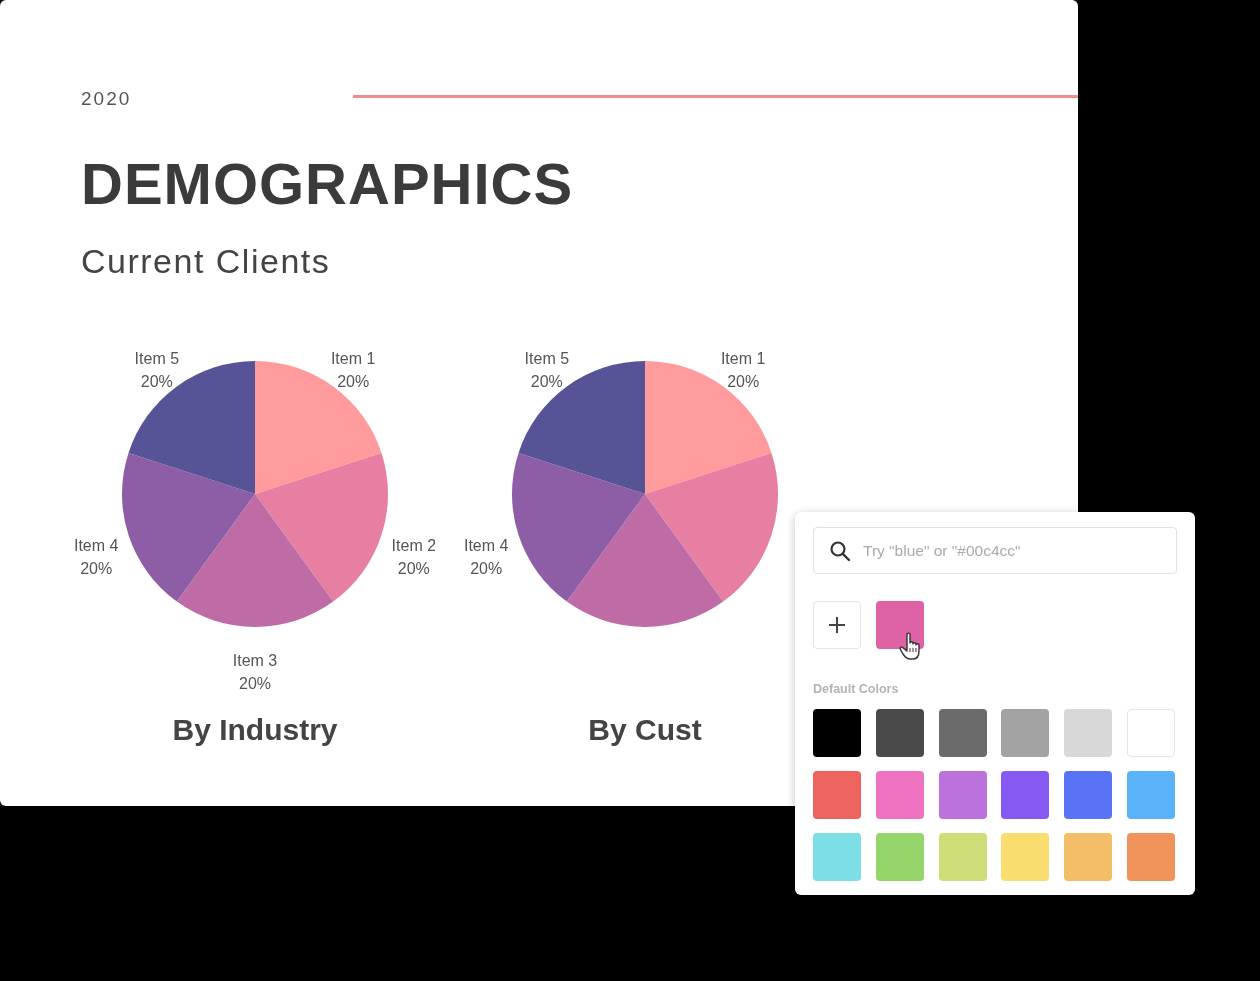 The image size is (1260, 981). Describe the element at coordinates (106, 98) in the screenshot. I see `text: 2020` at that location.